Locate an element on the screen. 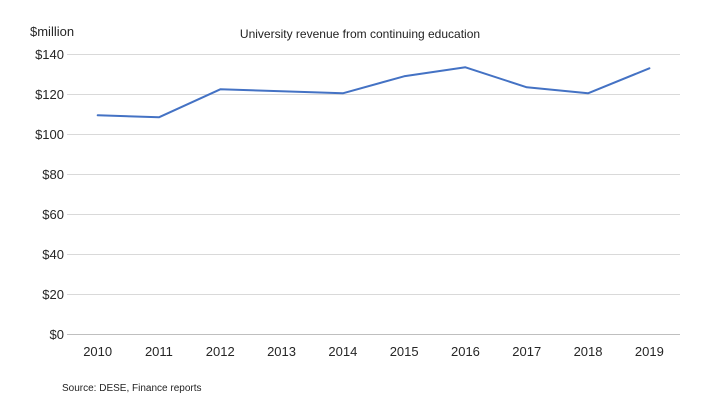 This screenshot has height=405, width=720. x-tick-label: 2010 is located at coordinates (97, 351).